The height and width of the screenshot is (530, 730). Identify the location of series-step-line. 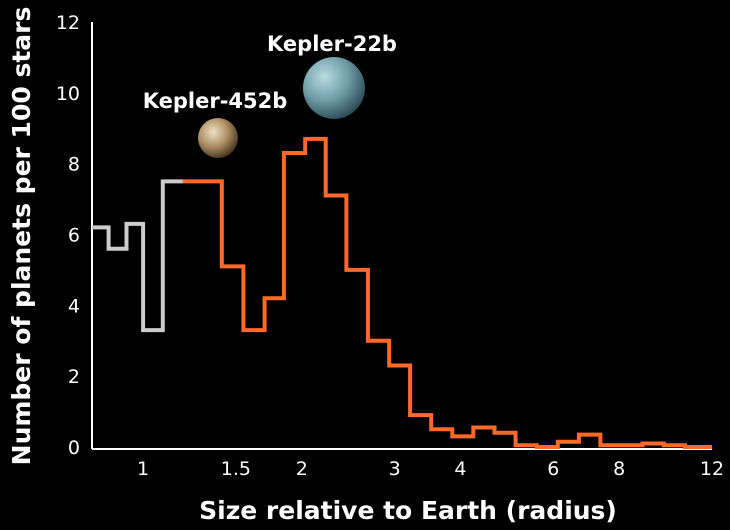
(137, 256).